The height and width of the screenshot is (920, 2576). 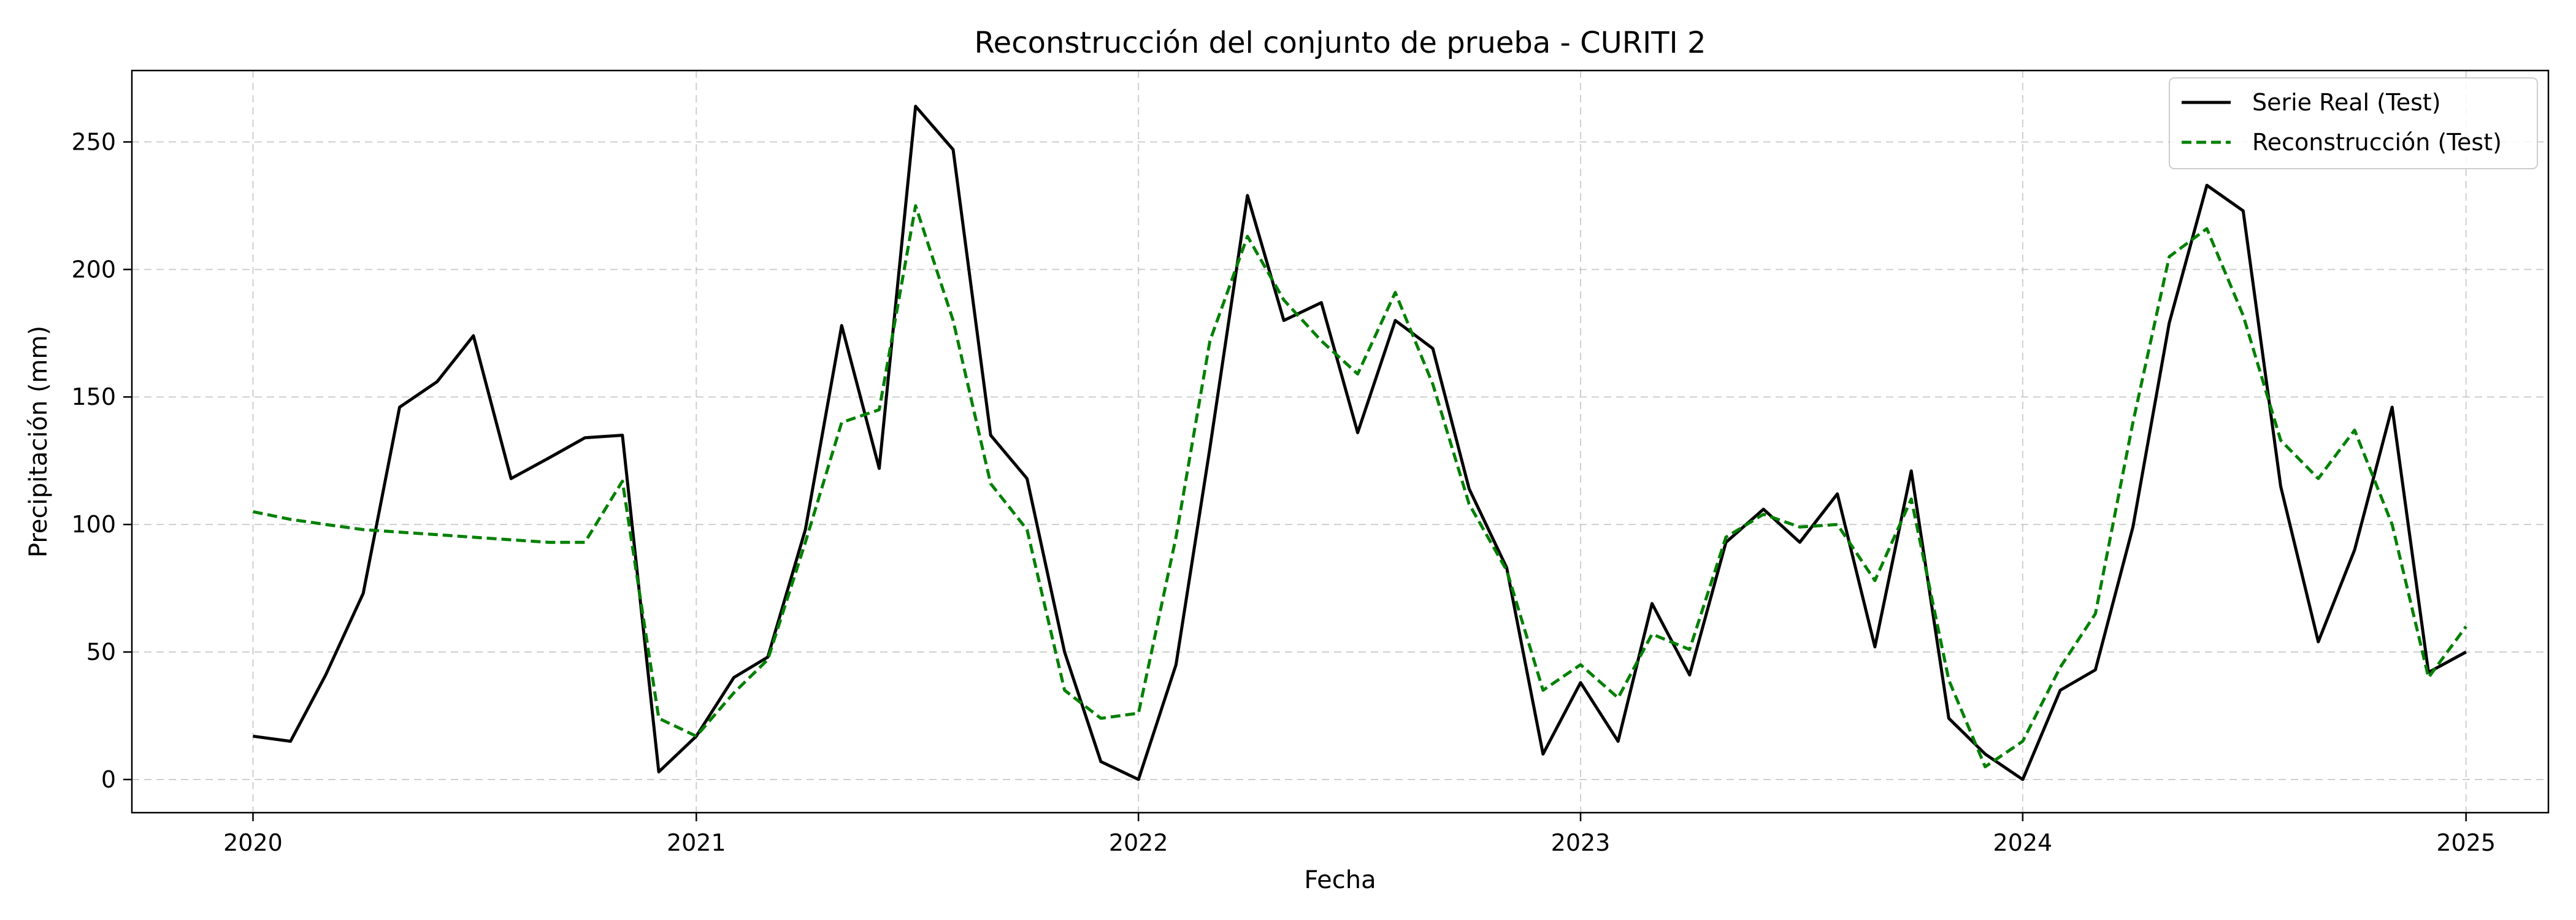 I want to click on y-tick-label: 0, so click(x=108, y=779).